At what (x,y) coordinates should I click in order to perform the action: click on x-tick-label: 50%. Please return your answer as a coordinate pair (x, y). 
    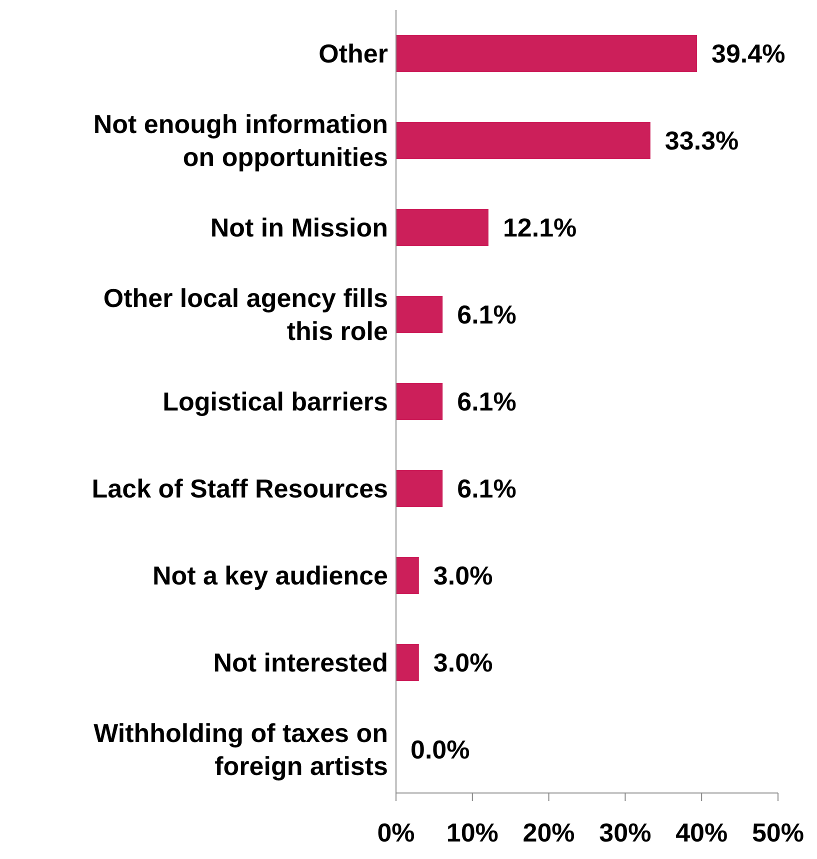
    Looking at the image, I should click on (778, 832).